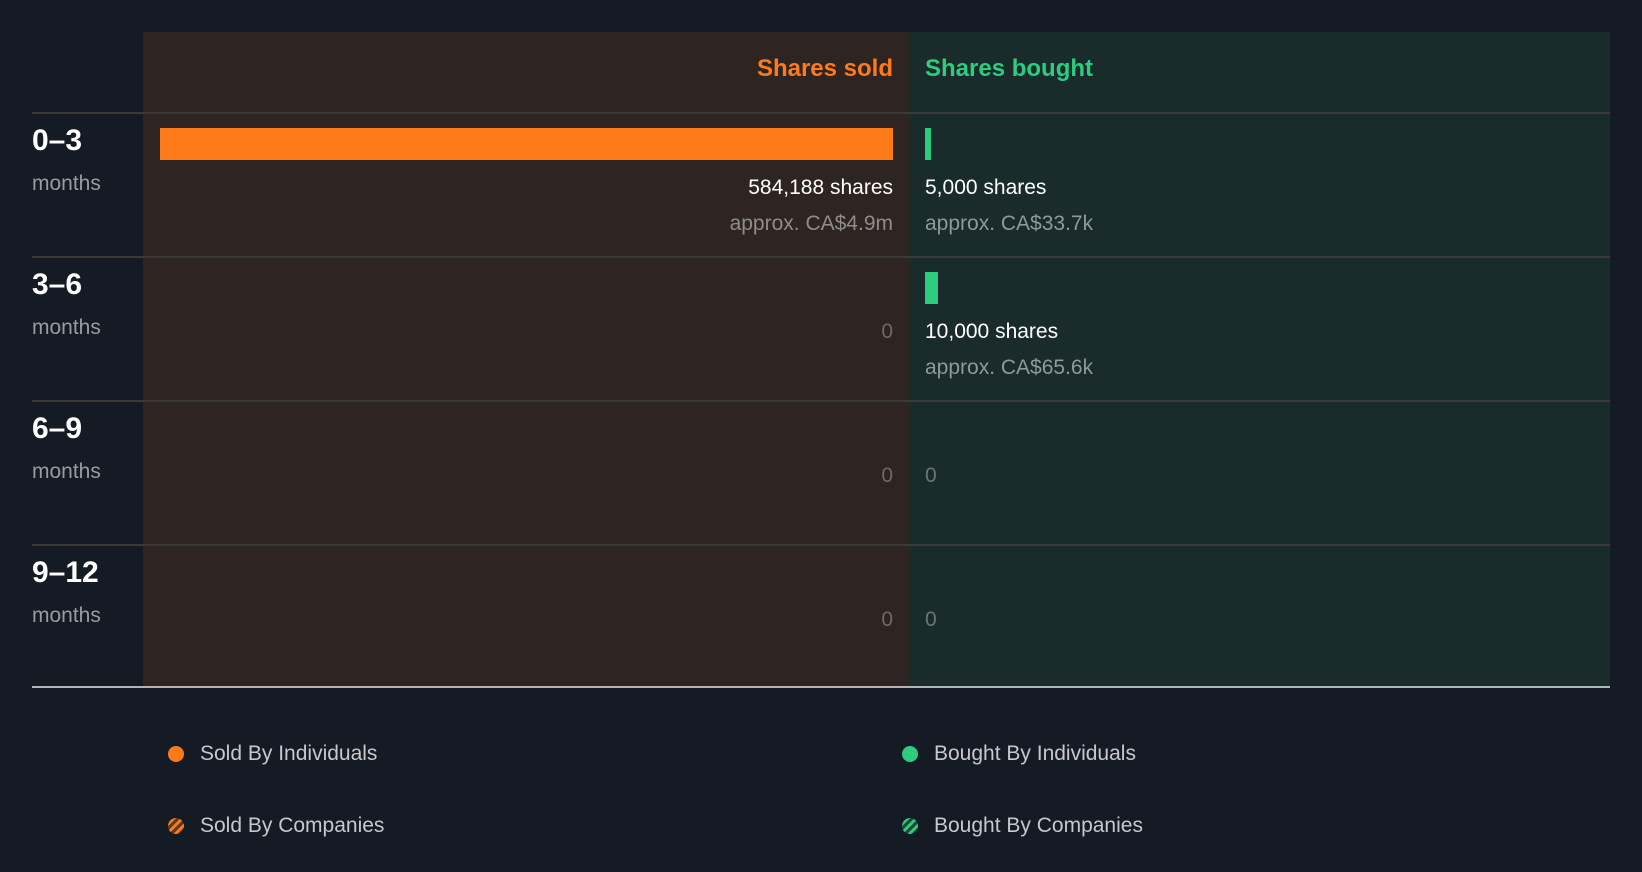 Image resolution: width=1642 pixels, height=872 pixels. I want to click on bought-individuals-dot-icon, so click(910, 754).